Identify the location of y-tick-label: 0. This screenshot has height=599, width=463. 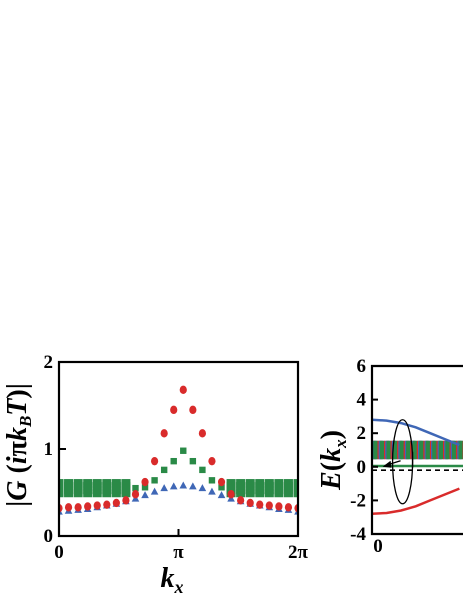
(49, 536).